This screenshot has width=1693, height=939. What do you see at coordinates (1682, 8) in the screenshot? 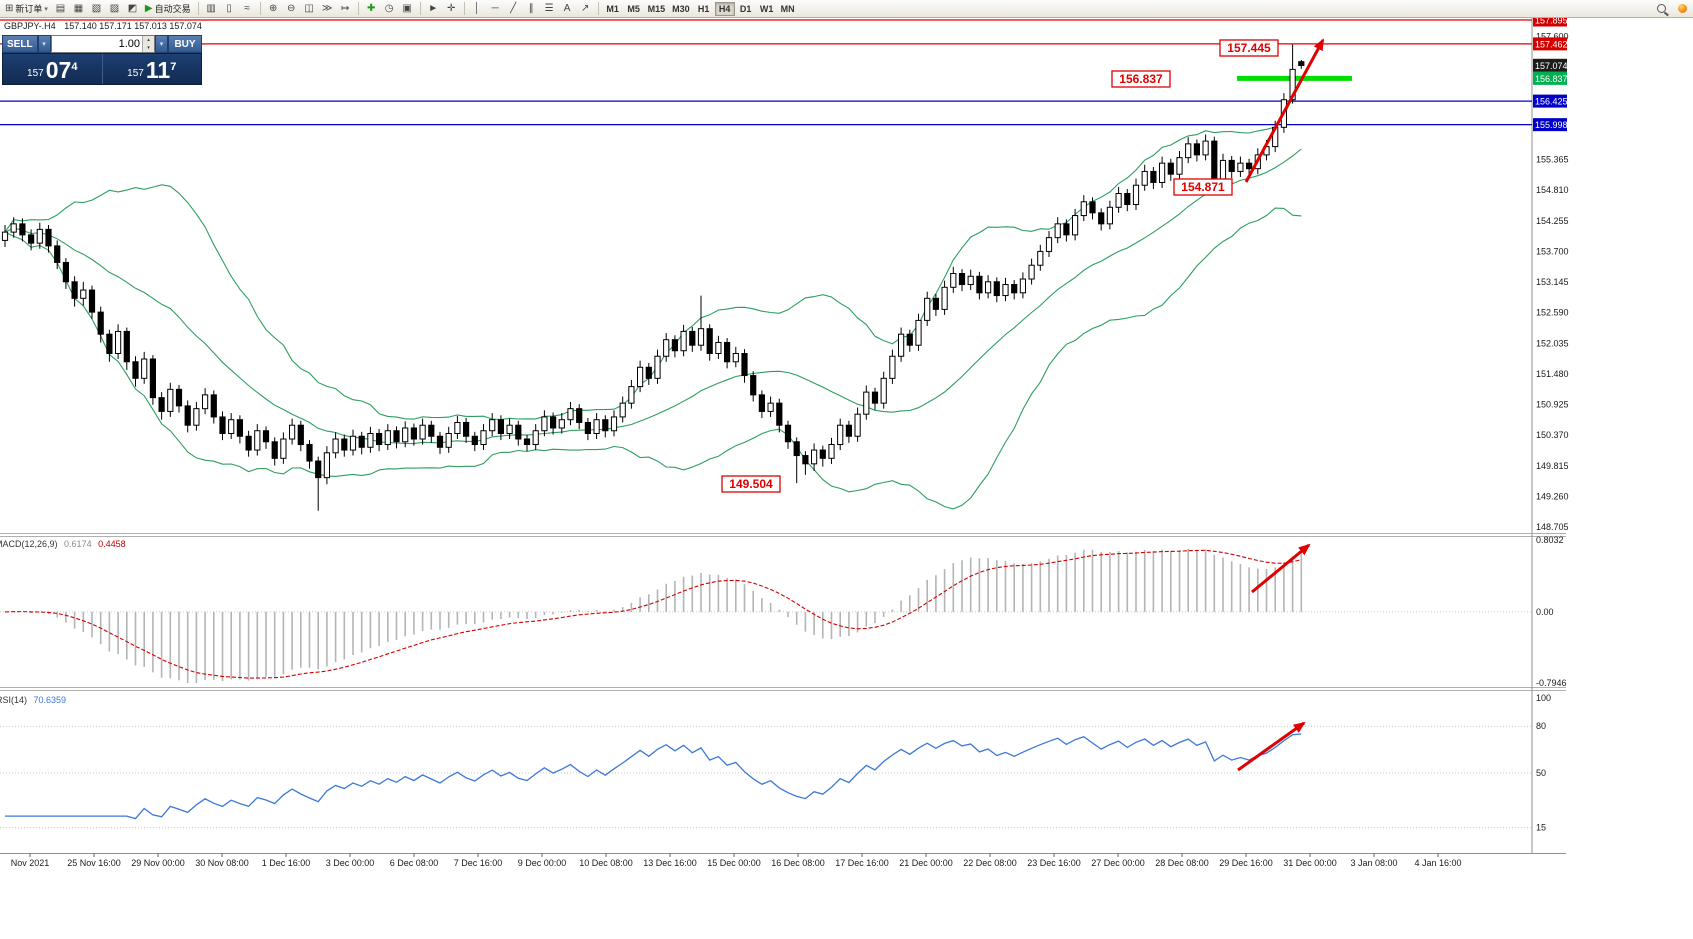
I see `alert-icon` at bounding box center [1682, 8].